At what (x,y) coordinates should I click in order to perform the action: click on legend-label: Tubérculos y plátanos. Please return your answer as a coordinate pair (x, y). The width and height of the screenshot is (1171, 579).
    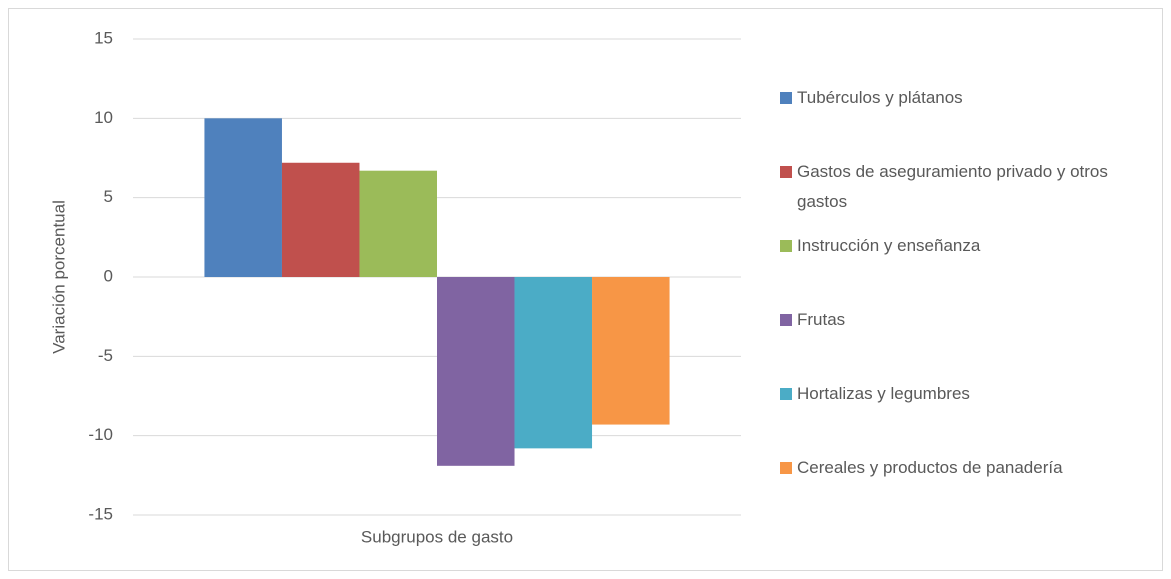
    Looking at the image, I should click on (880, 97).